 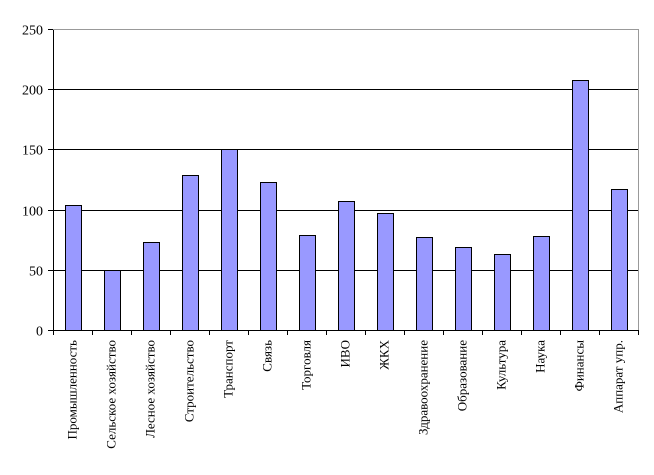 I want to click on x-category-label: Финансы, so click(x=579, y=366).